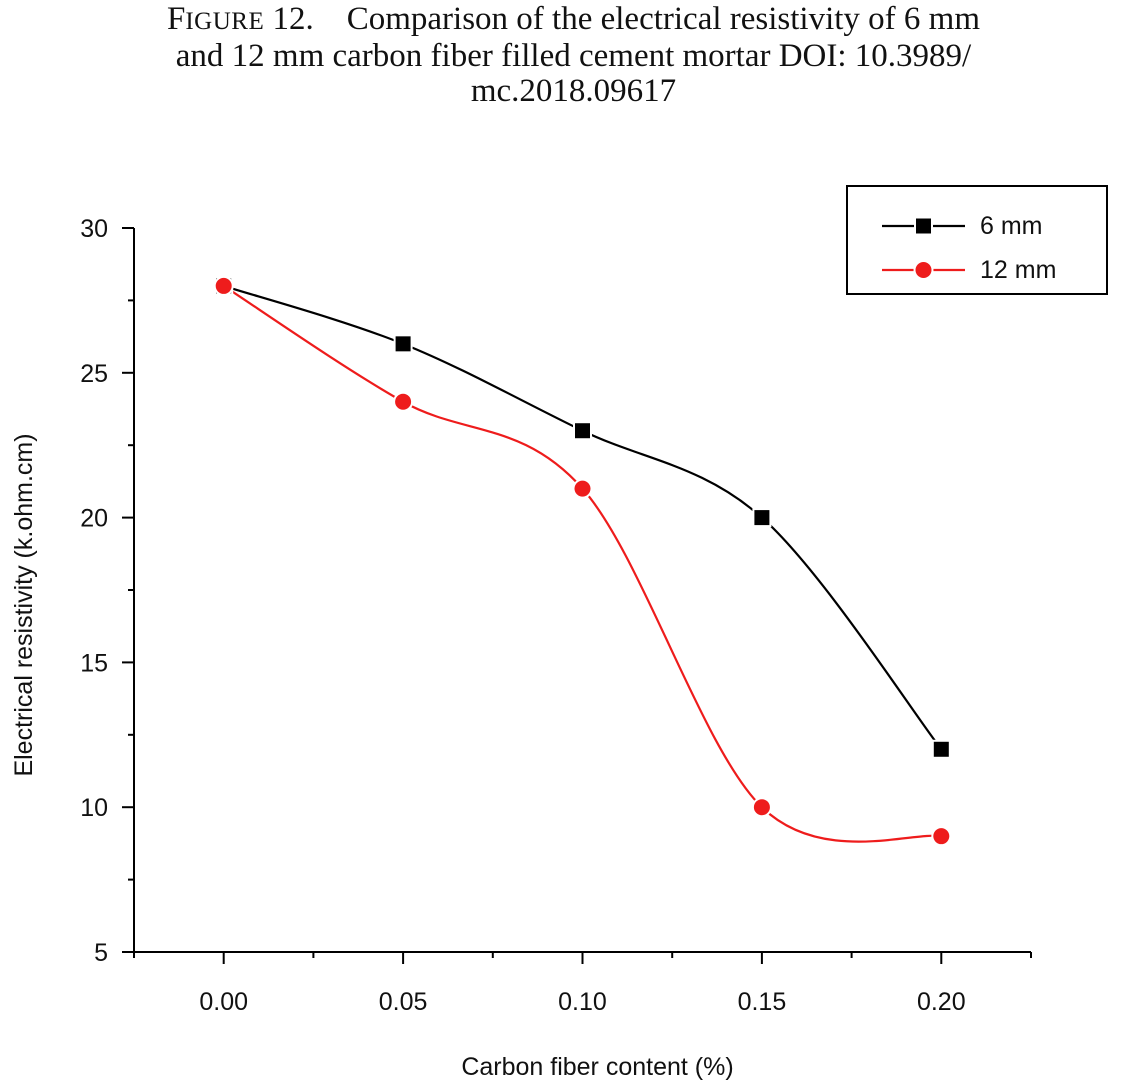 The width and height of the screenshot is (1147, 1082). Describe the element at coordinates (1018, 270) in the screenshot. I see `legend-label-12mm: 12 mm` at that location.